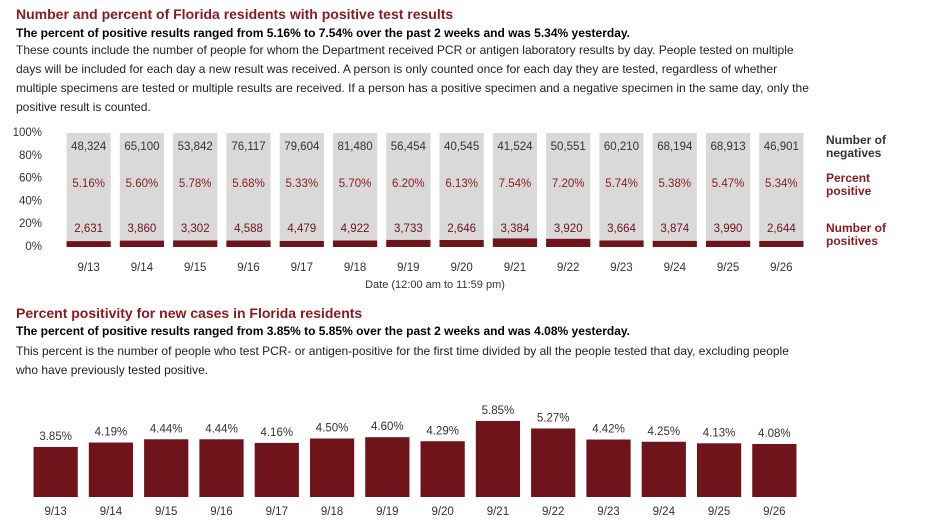  What do you see at coordinates (302, 147) in the screenshot?
I see `data-label: 79,604` at bounding box center [302, 147].